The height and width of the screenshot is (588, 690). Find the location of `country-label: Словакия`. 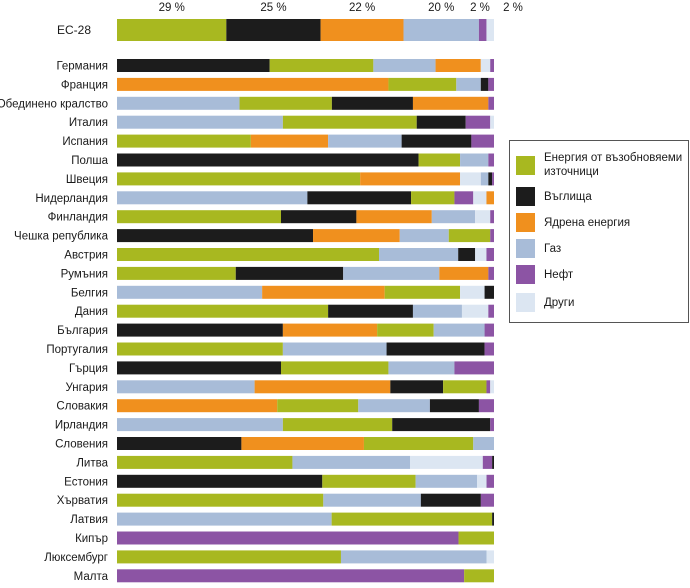

country-label: Словакия is located at coordinates (82, 407).